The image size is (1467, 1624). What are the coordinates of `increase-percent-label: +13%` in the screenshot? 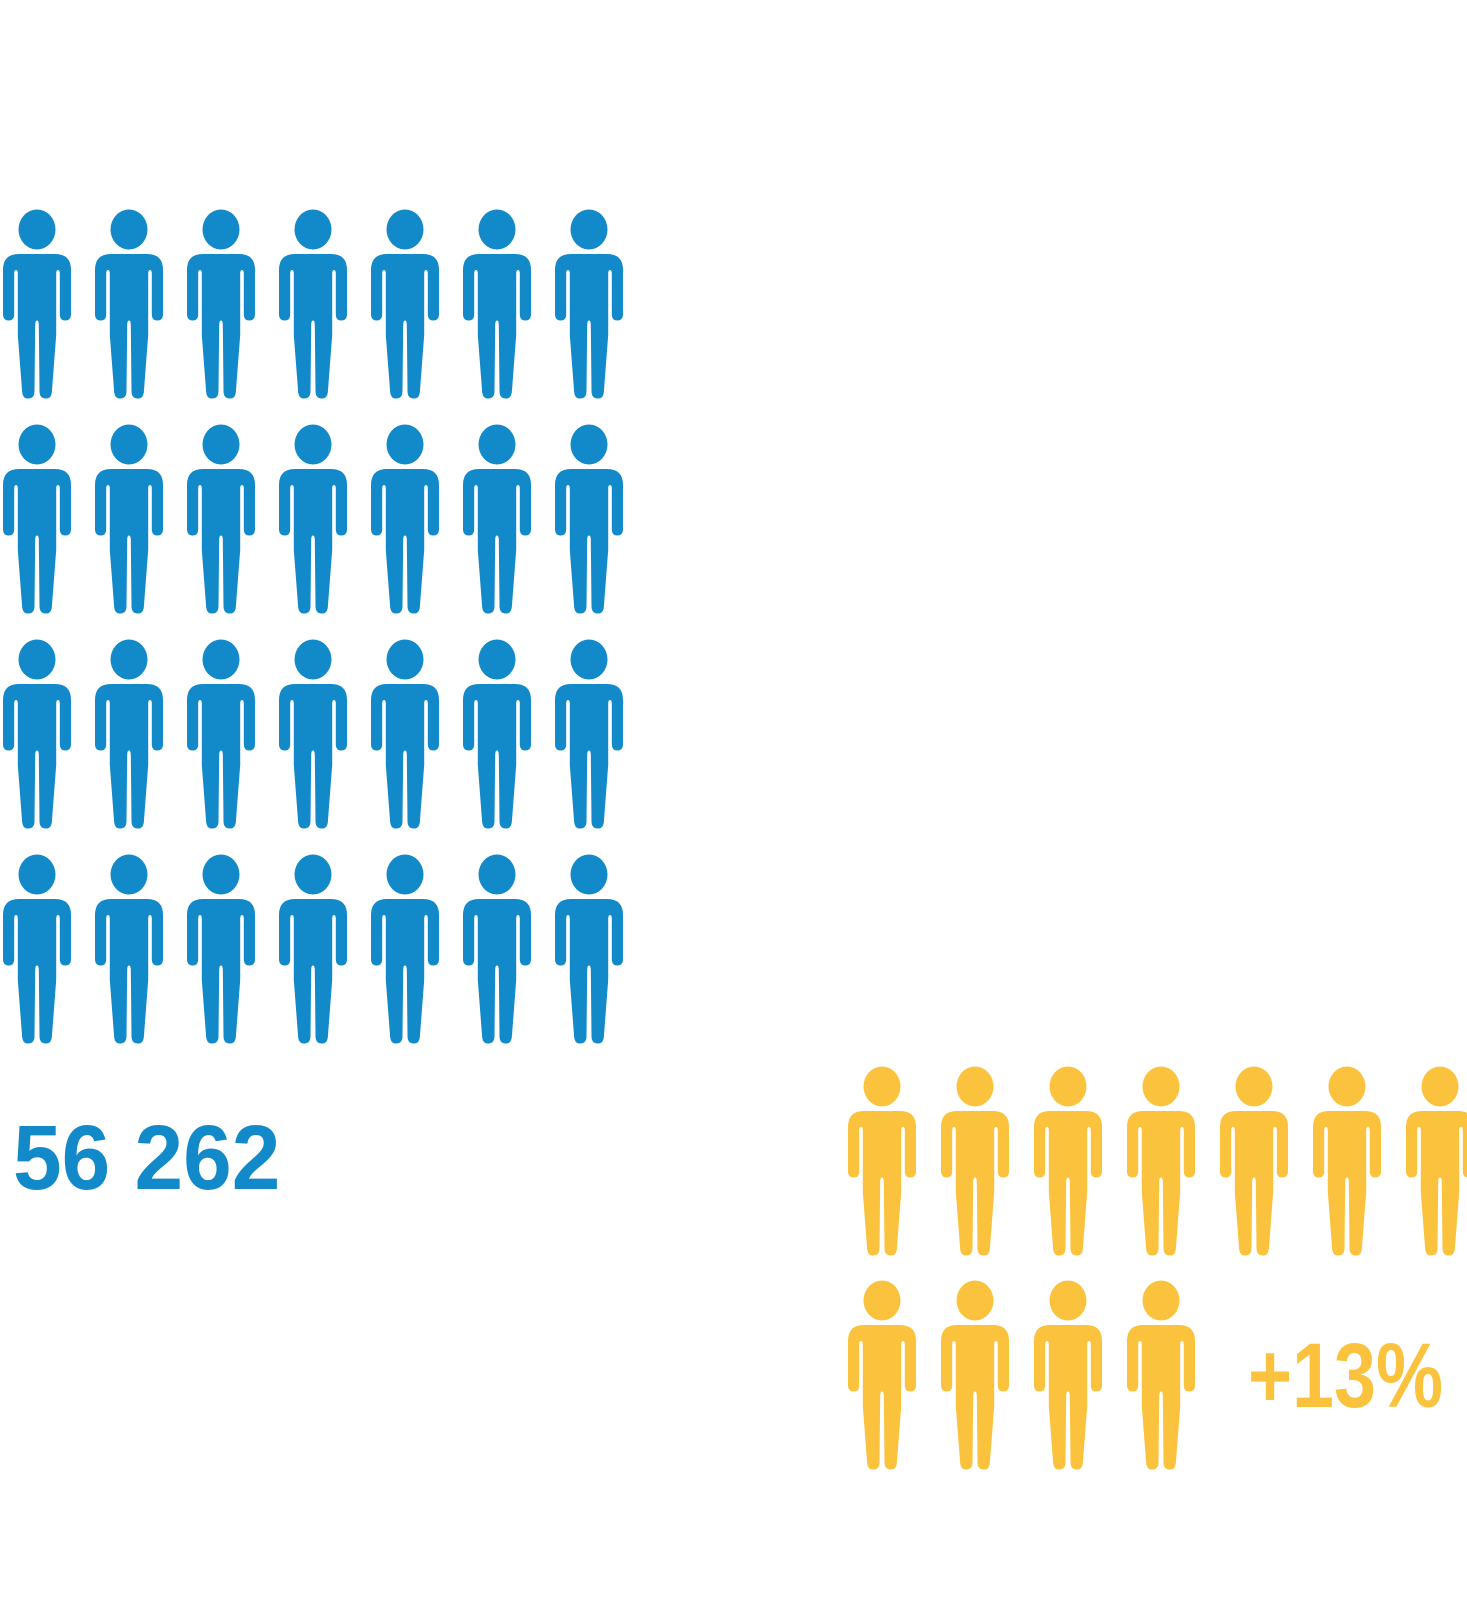 It's located at (1346, 1376).